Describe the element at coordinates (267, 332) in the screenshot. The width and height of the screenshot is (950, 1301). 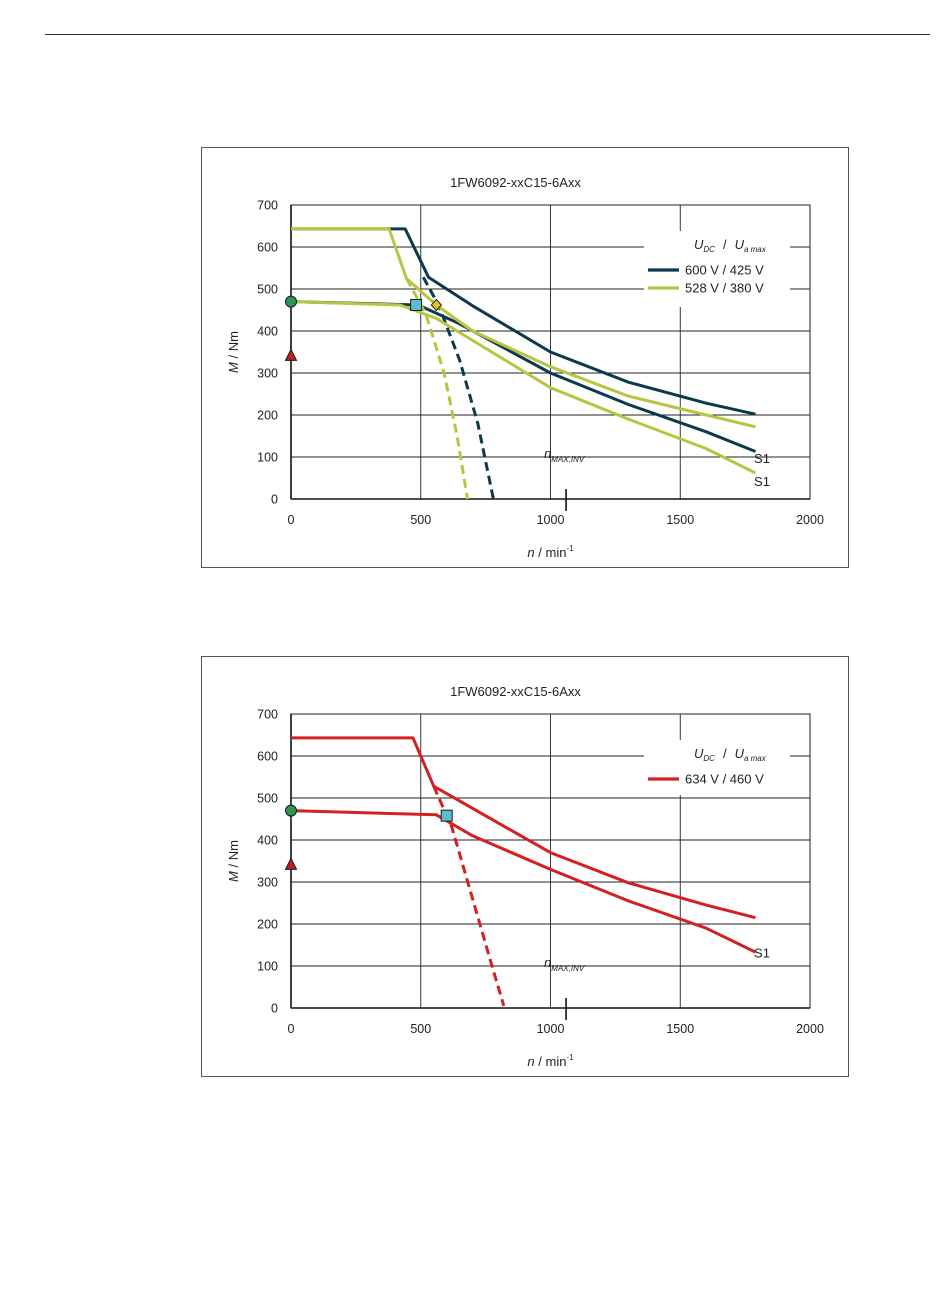
I see `chart-1-ytick-label: 400` at that location.